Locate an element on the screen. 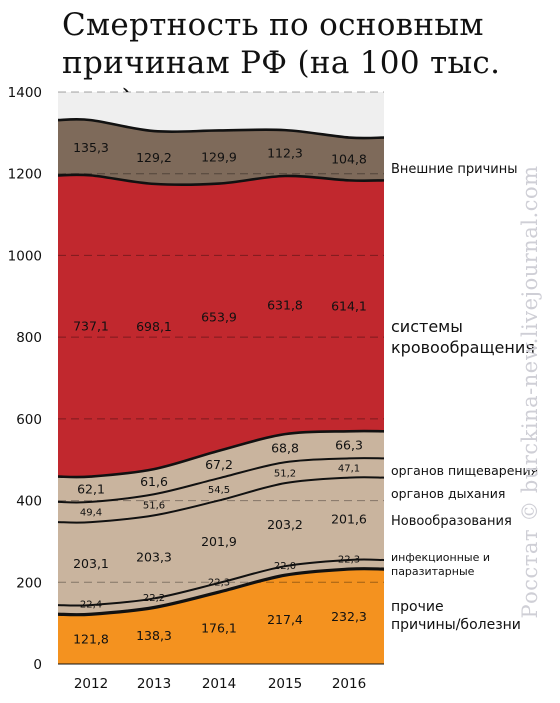 Image resolution: width=560 pixels, height=703 pixels. data-label-neoplasms-2016: 201,6 is located at coordinates (349, 518).